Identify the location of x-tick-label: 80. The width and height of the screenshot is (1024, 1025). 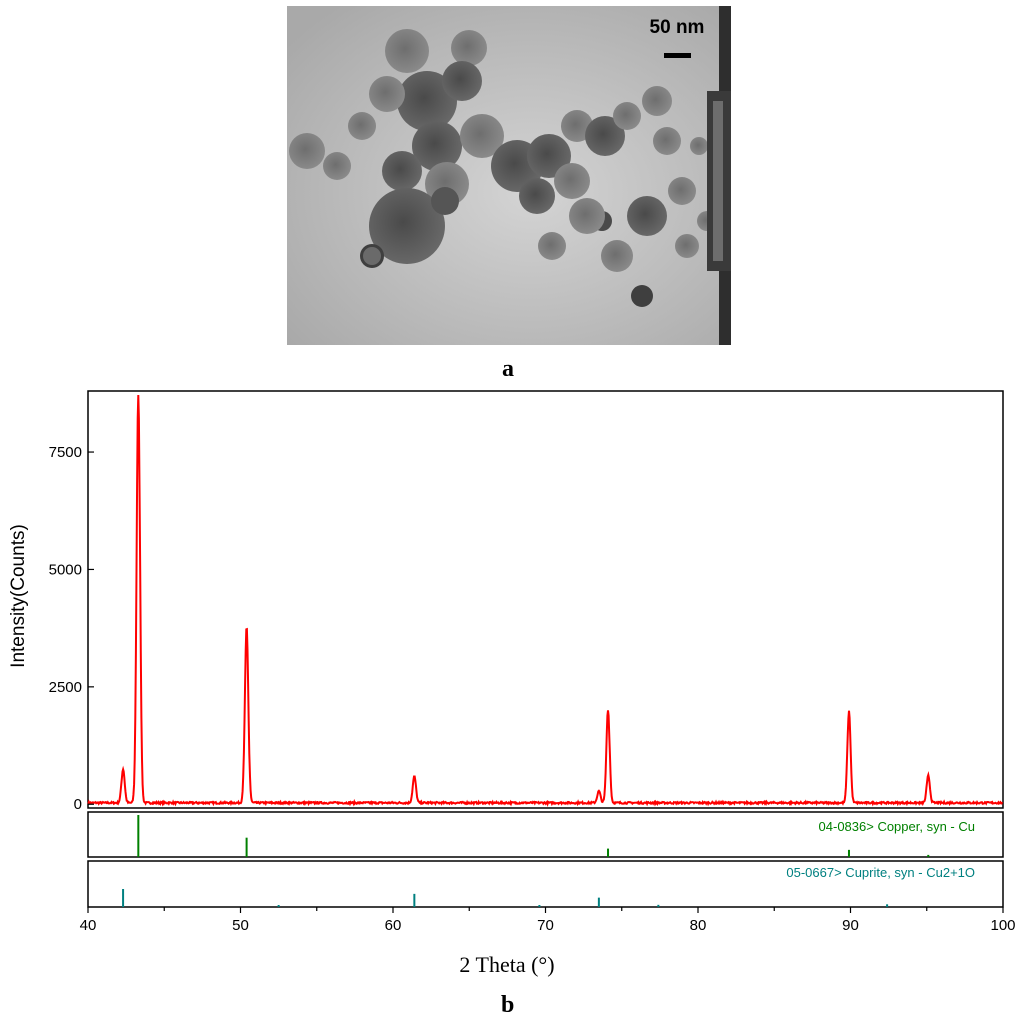
(698, 925).